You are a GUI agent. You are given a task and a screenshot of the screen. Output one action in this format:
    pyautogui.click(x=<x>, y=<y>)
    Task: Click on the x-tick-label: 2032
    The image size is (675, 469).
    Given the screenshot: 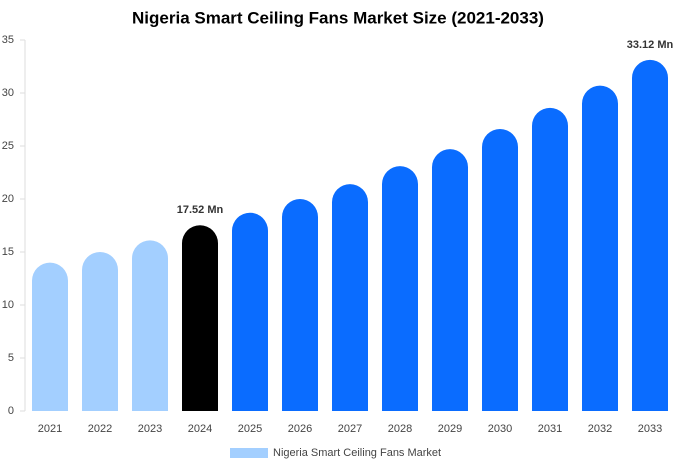 What is the action you would take?
    pyautogui.click(x=600, y=429)
    